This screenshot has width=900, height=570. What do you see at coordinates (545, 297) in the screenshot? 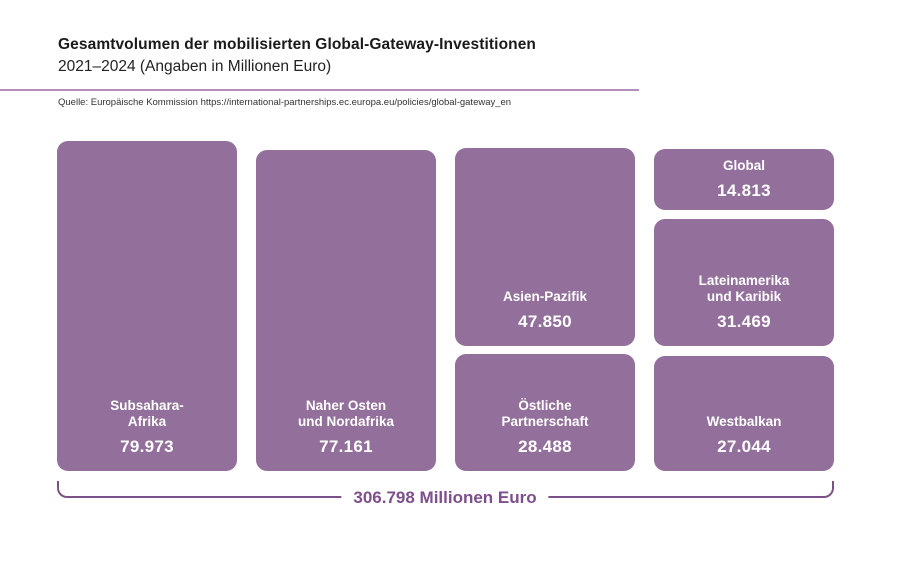
I see `block-label: Asien-Pazifik` at bounding box center [545, 297].